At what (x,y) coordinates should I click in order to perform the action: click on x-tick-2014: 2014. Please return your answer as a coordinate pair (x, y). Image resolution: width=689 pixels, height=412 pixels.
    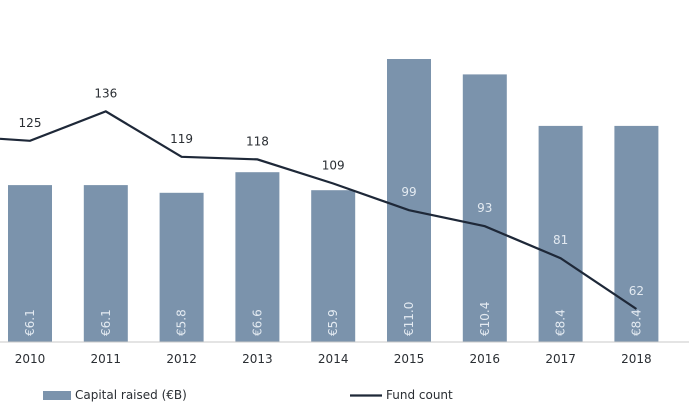
    Looking at the image, I should click on (333, 359).